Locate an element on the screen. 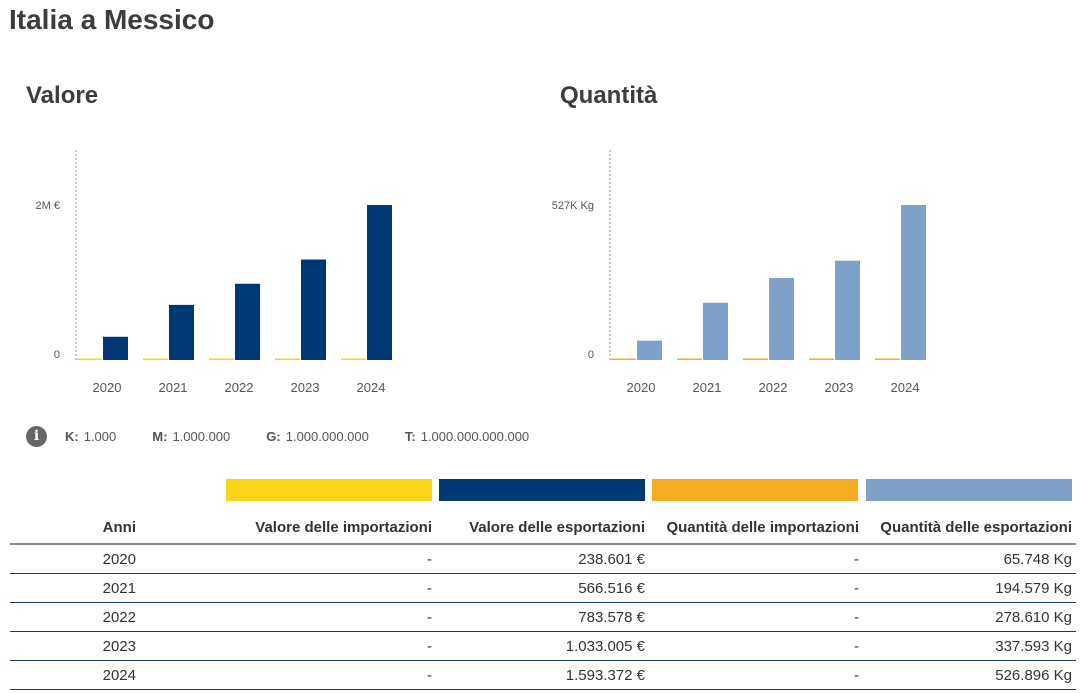  page-title: Italia a Messico is located at coordinates (112, 19).